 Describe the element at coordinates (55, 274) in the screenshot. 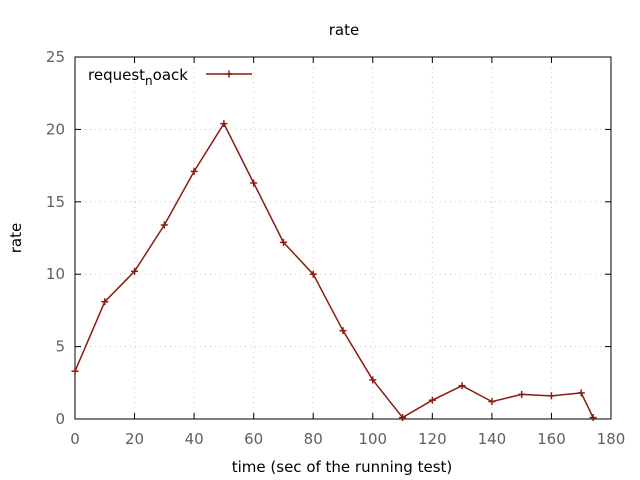

I see `y-tick-label: 10` at that location.